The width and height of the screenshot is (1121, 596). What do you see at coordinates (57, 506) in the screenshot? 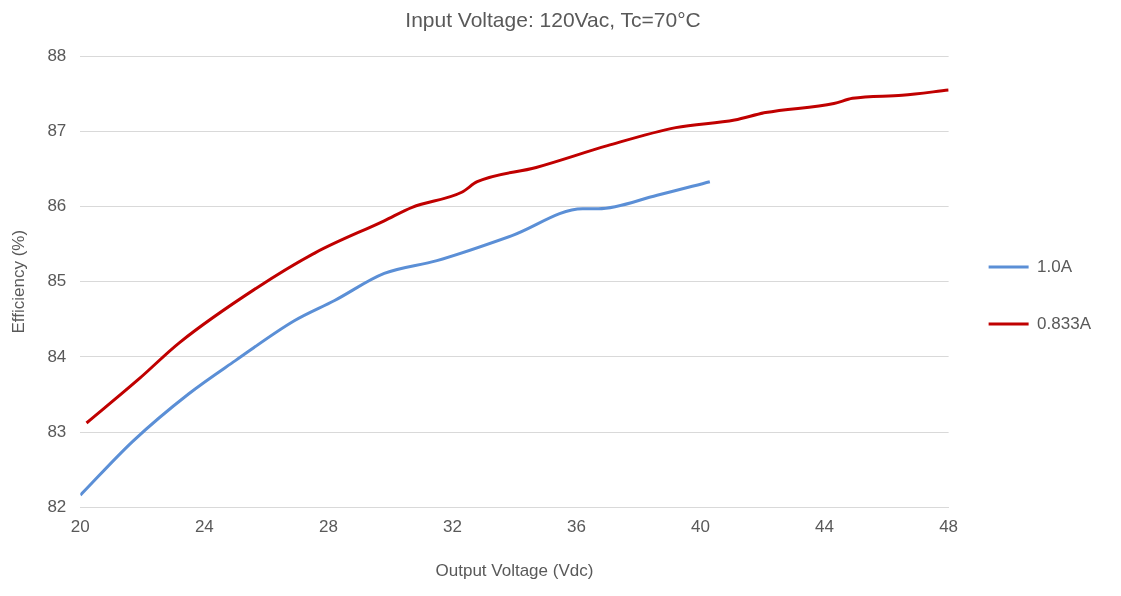
I see `y-tick-label: 82` at bounding box center [57, 506].